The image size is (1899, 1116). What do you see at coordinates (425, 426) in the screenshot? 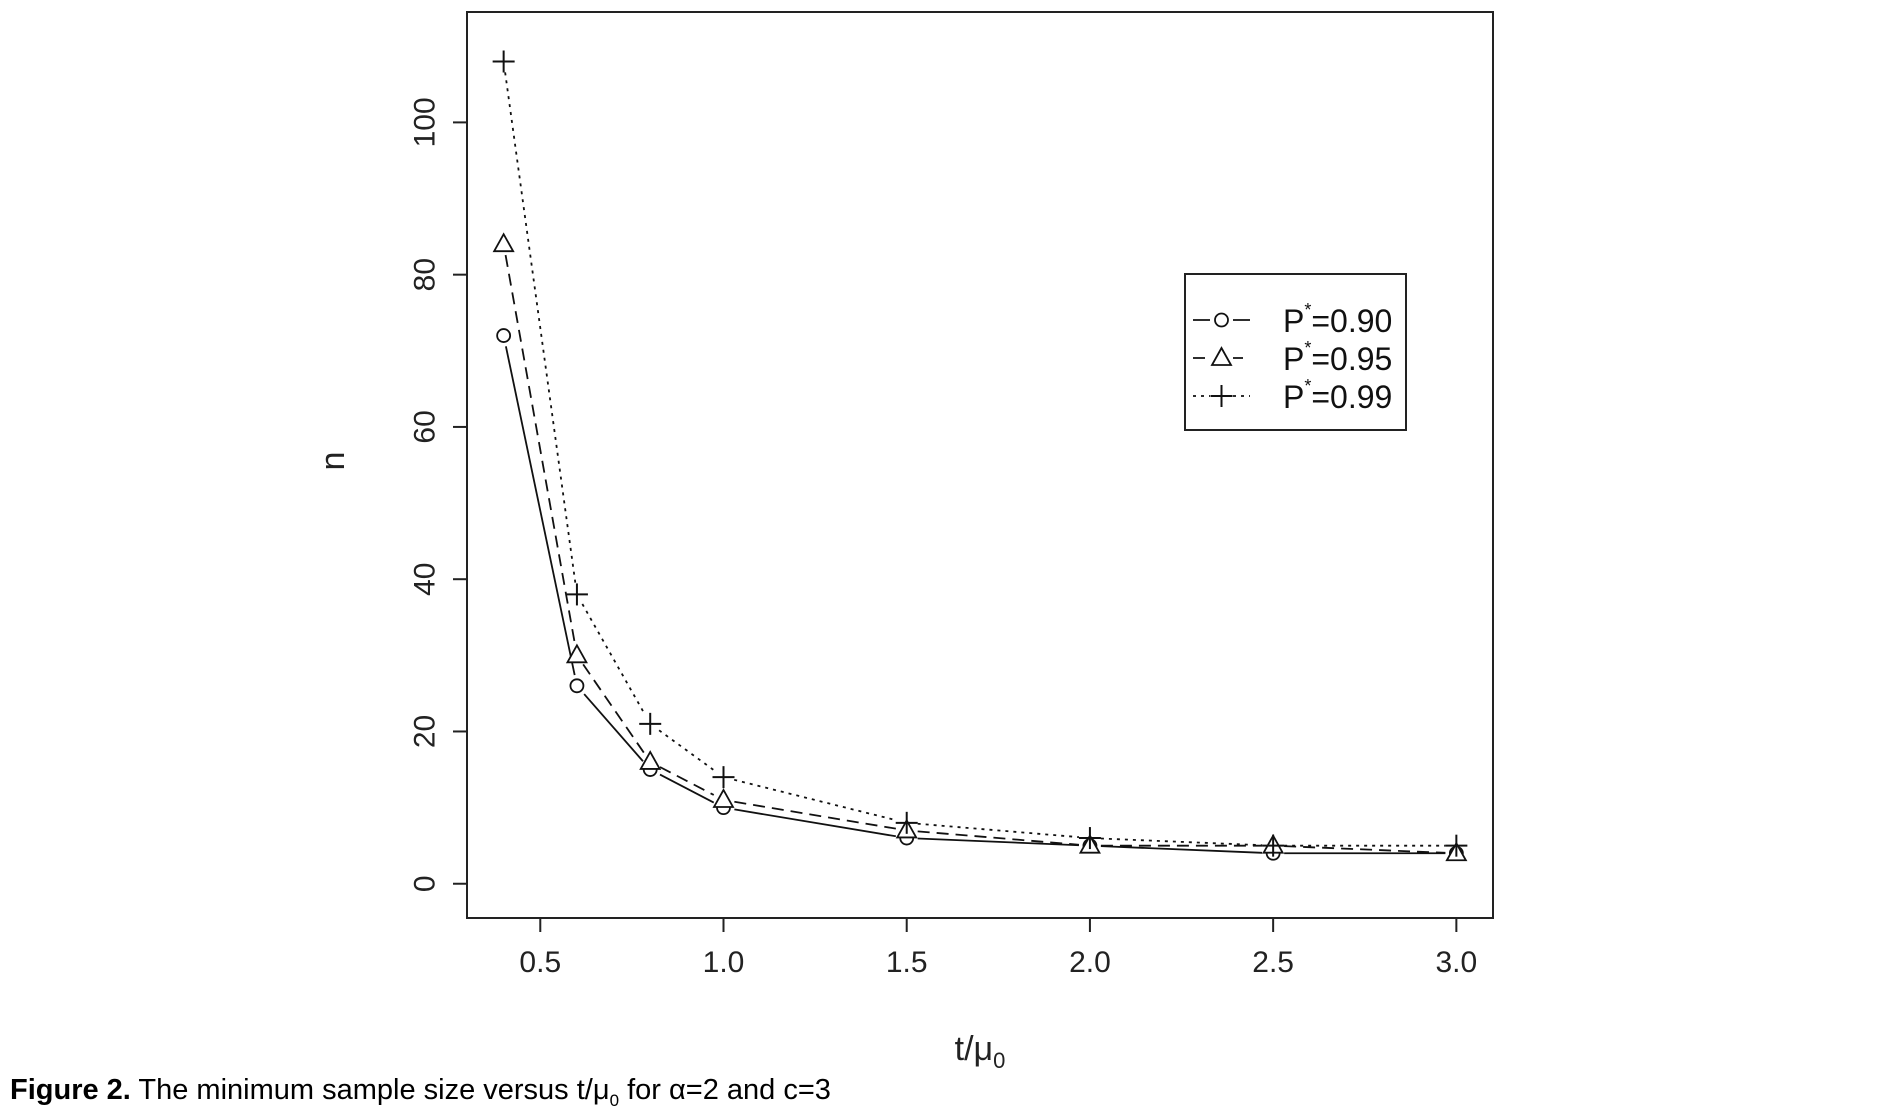
I see `y-tick-label: 60` at bounding box center [425, 426].